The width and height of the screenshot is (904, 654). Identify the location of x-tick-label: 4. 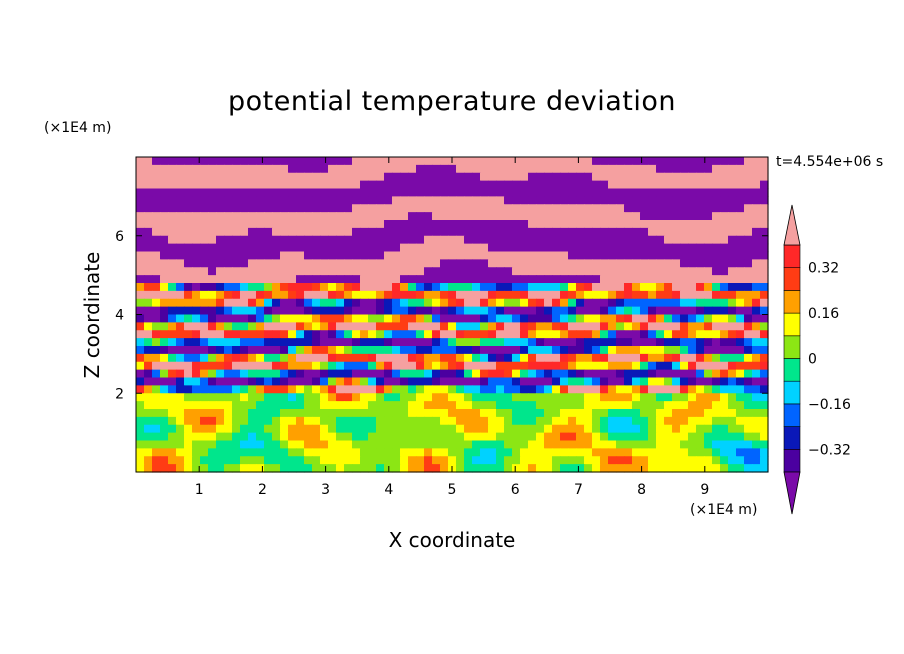
(388, 490).